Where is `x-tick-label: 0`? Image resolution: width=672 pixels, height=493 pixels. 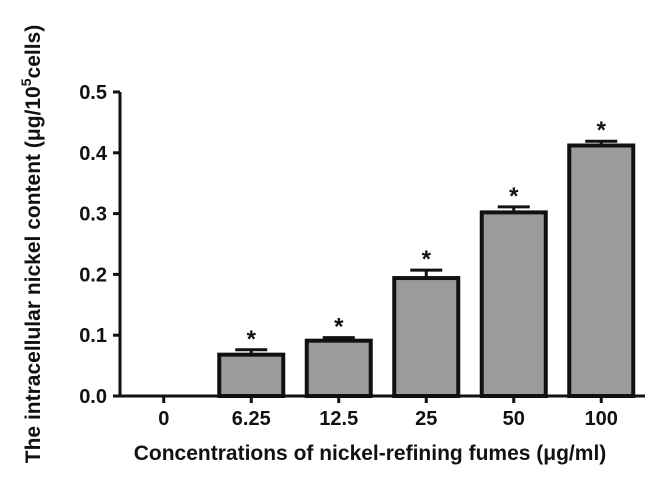 x-tick-label: 0 is located at coordinates (163, 419).